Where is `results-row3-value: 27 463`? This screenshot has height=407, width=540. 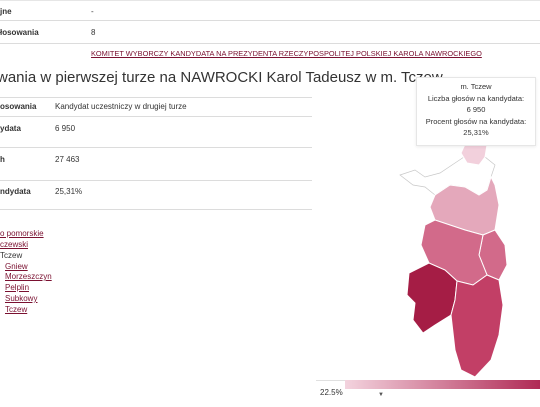 results-row3-value: 27 463 is located at coordinates (67, 159).